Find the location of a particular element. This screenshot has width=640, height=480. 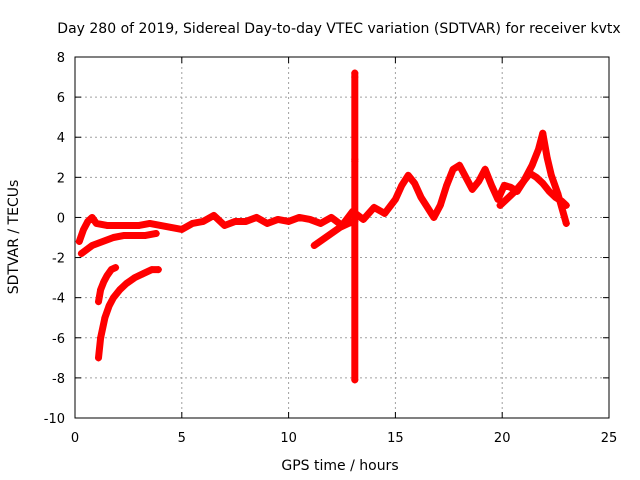

y-axis-label: SDTVAR / TECUs is located at coordinates (14, 237).